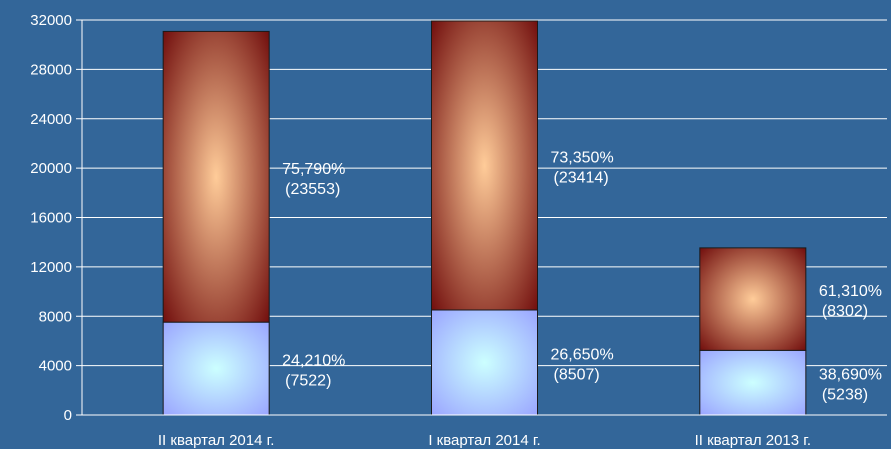 Image resolution: width=891 pixels, height=449 pixels. I want to click on data-label-value: (8302), so click(845, 311).